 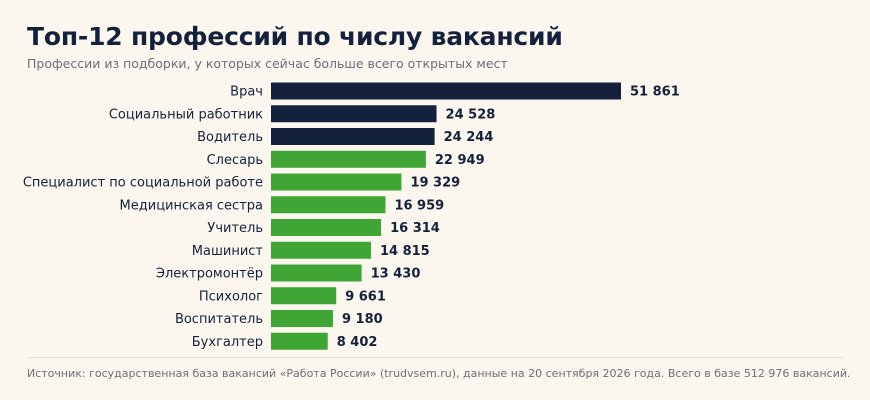 What do you see at coordinates (295, 36) in the screenshot?
I see `chart-title: Топ-12 профессий по числу вакансий` at bounding box center [295, 36].